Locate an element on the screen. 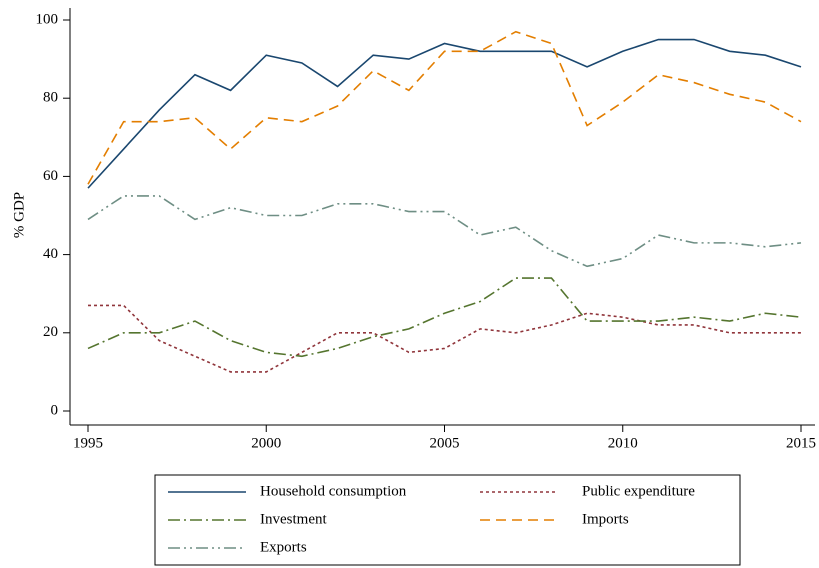 The image size is (819, 568). x-tick-label: 2005 is located at coordinates (445, 443).